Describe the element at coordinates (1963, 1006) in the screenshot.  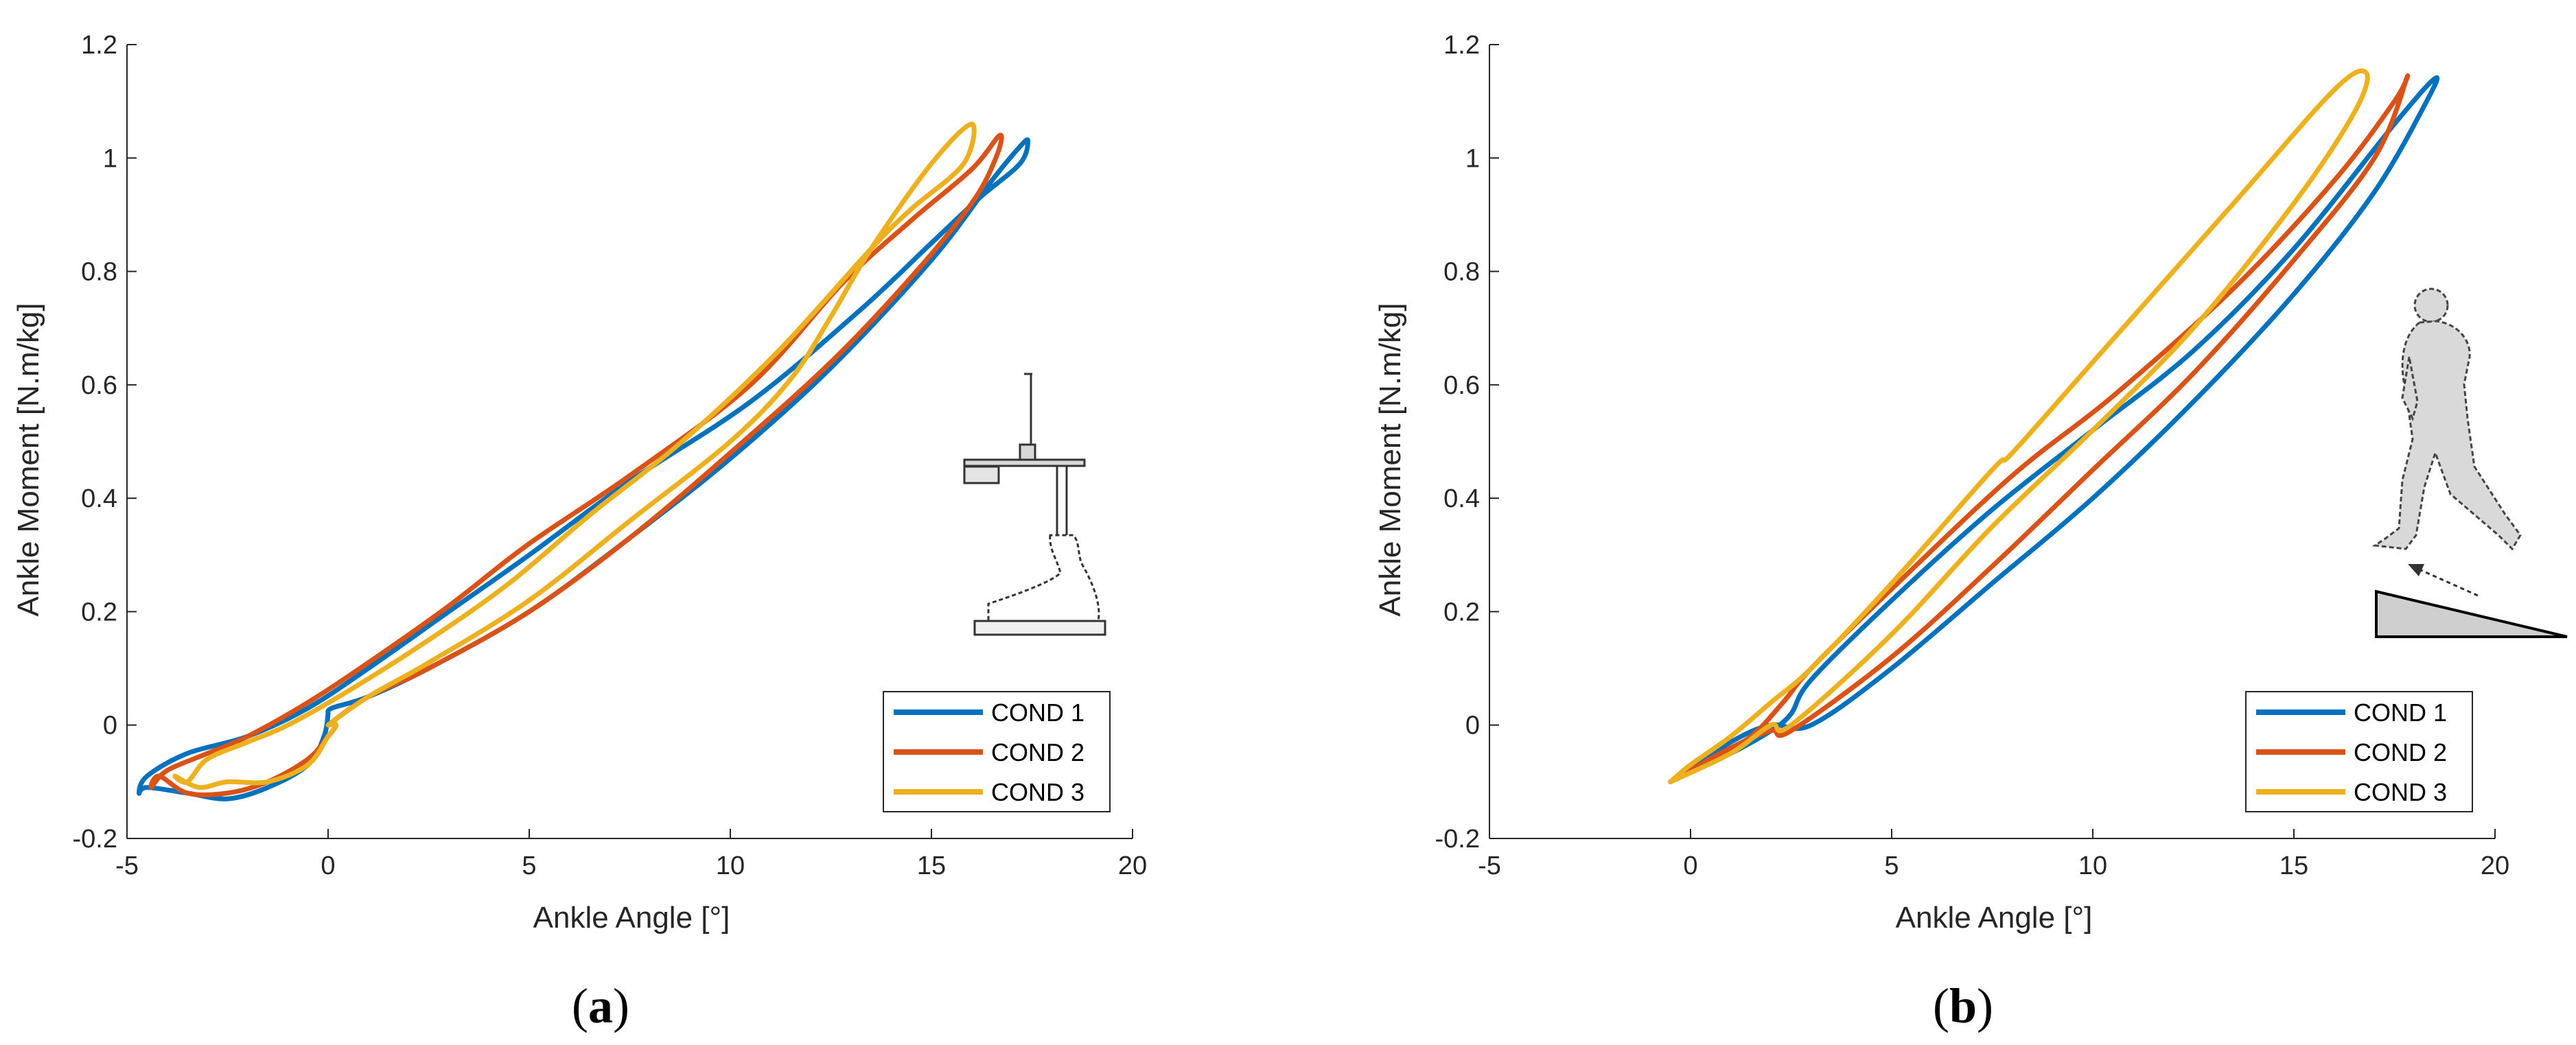
I see `panel-caption-b: (b)` at that location.